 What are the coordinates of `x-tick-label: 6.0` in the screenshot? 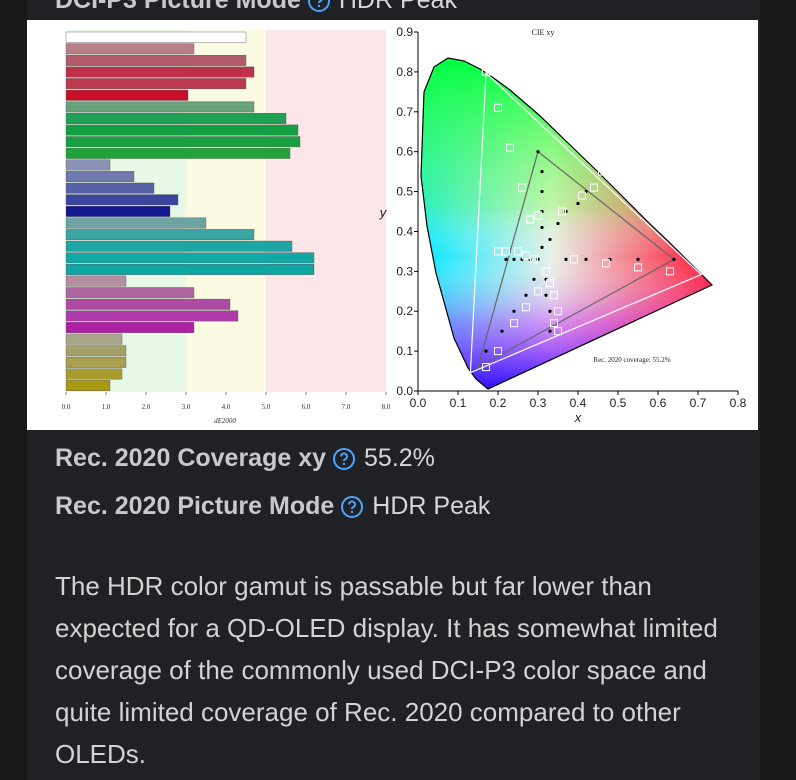 It's located at (306, 407).